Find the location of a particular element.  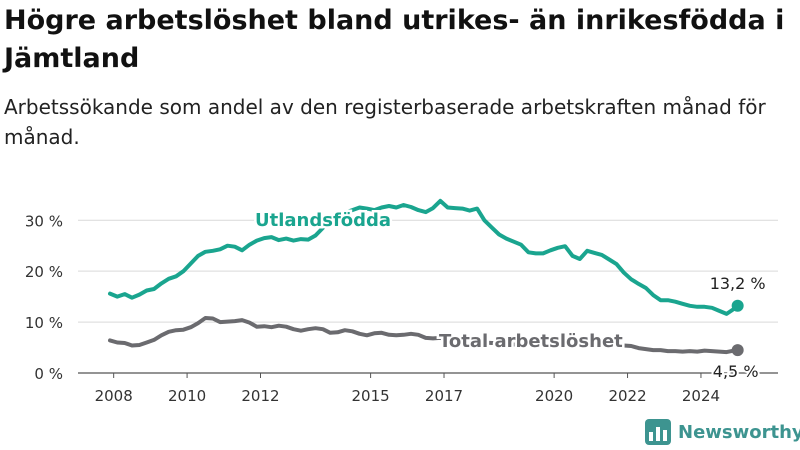

series-name-label: Total arbetslöshet is located at coordinates (531, 341).